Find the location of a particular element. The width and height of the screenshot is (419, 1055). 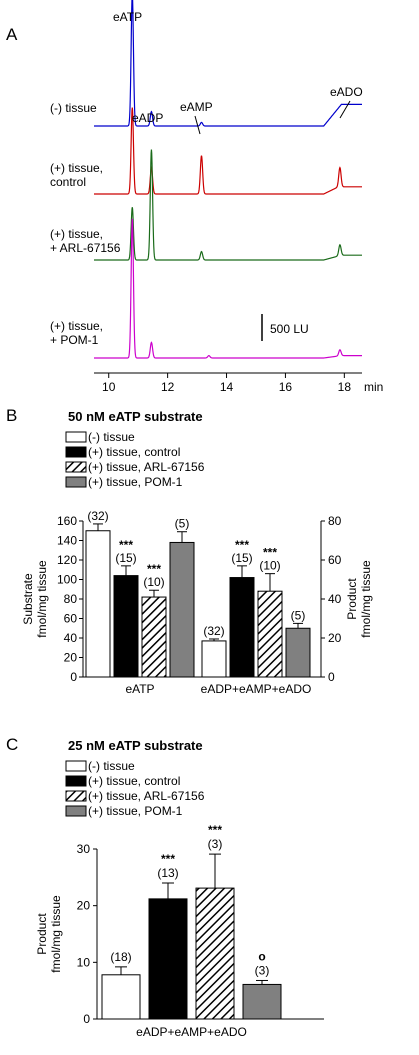

left-y-tick-label: 0 is located at coordinates (73, 677).